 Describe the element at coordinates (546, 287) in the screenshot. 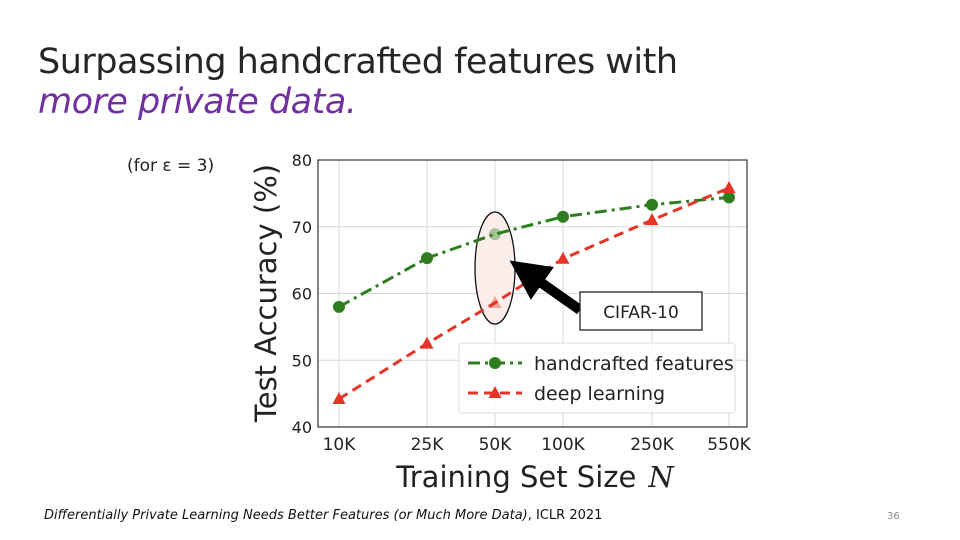

I see `callout-arrow` at that location.